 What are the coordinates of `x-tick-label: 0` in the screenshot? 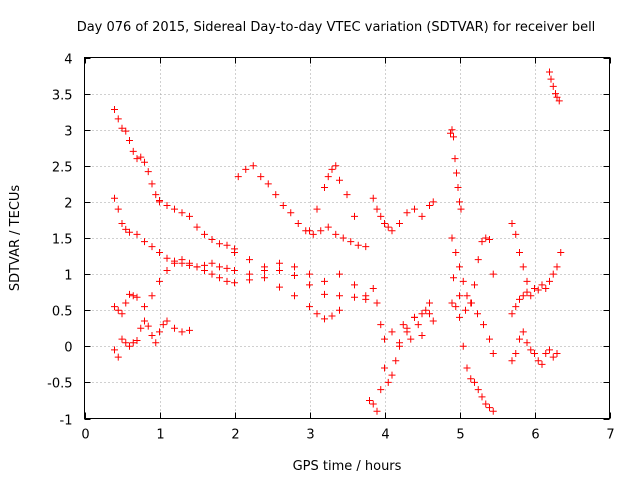 It's located at (85, 435).